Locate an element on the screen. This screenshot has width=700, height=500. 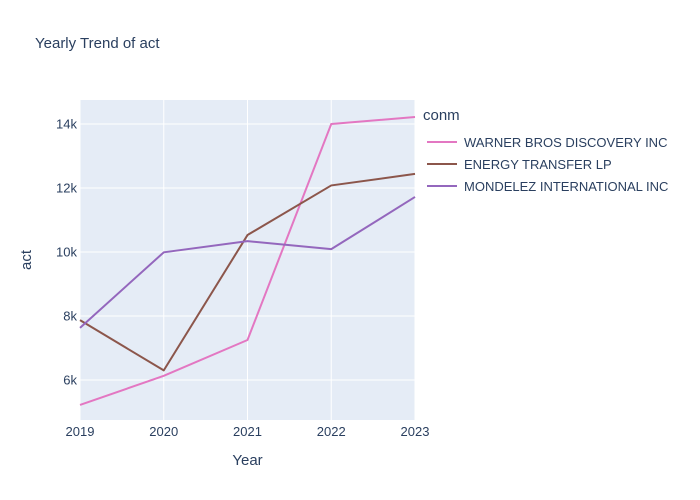
x-tick-label: 2020 is located at coordinates (163, 431).